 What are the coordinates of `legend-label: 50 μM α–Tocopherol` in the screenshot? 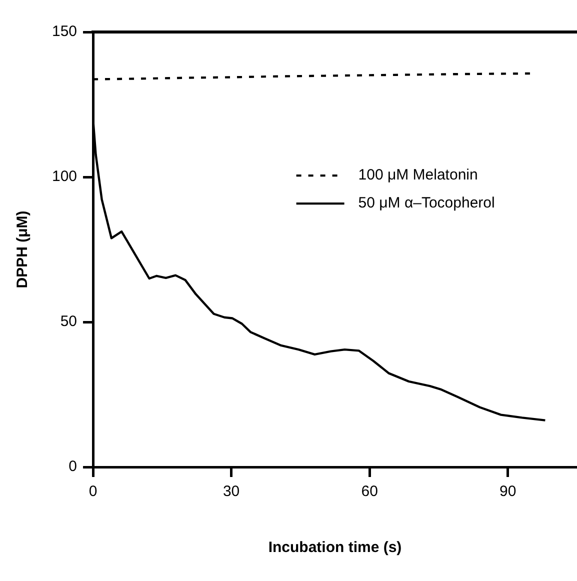 It's located at (426, 203).